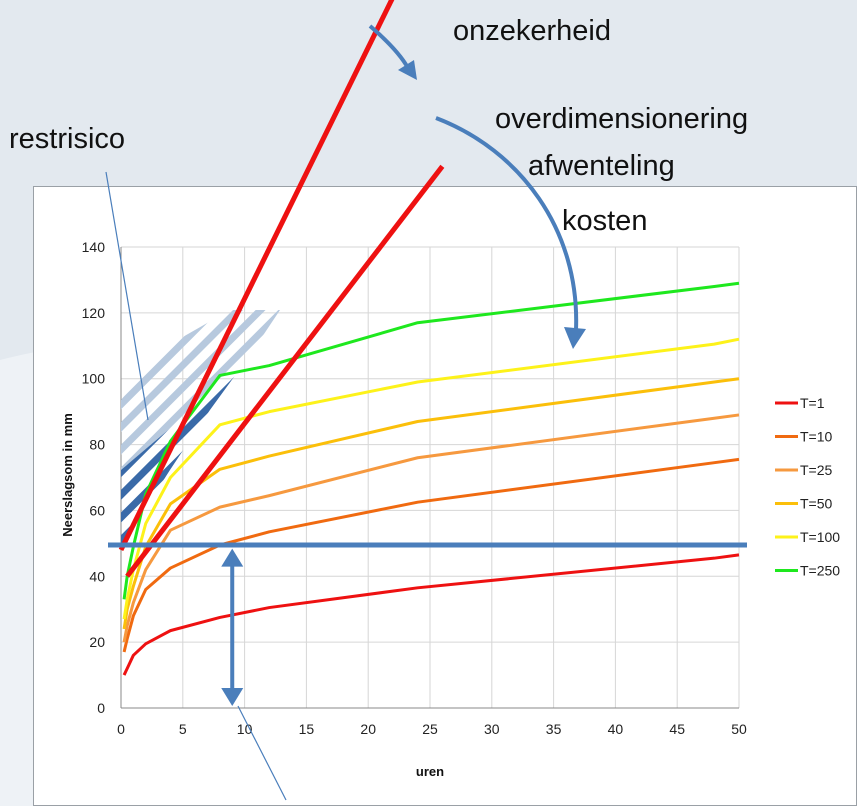 The image size is (857, 806). I want to click on y-tick-label: 120, so click(94, 313).